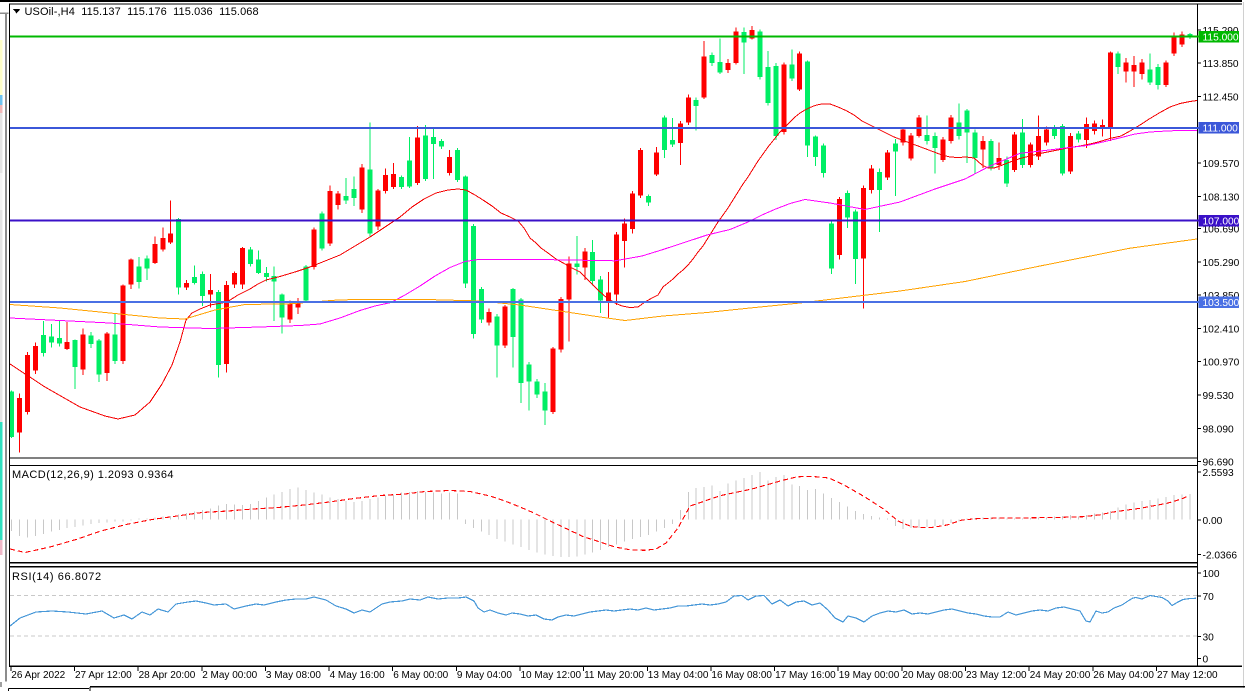  I want to click on svg-text: 9 May 04:00, so click(484, 675).